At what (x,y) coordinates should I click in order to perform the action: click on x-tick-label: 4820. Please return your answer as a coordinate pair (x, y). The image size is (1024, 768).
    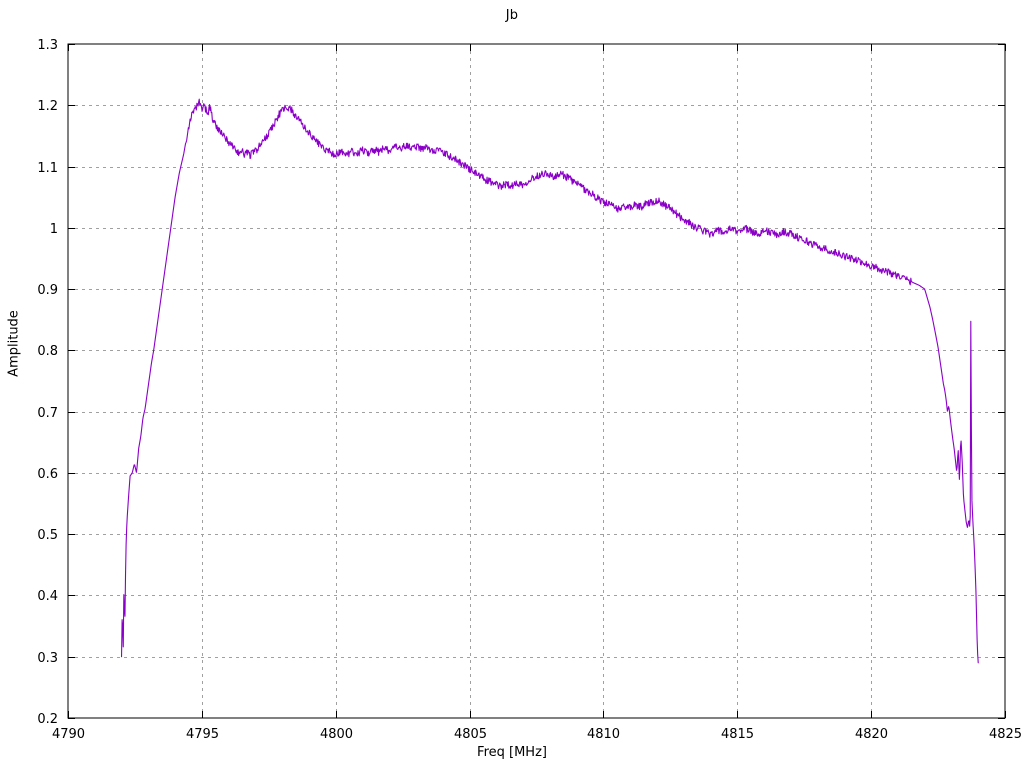
    Looking at the image, I should click on (871, 734).